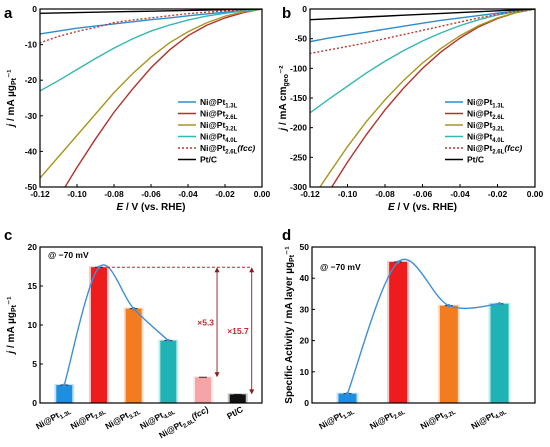 The image size is (550, 447). Describe the element at coordinates (235, 412) in the screenshot. I see `category-label: Pt/C` at that location.